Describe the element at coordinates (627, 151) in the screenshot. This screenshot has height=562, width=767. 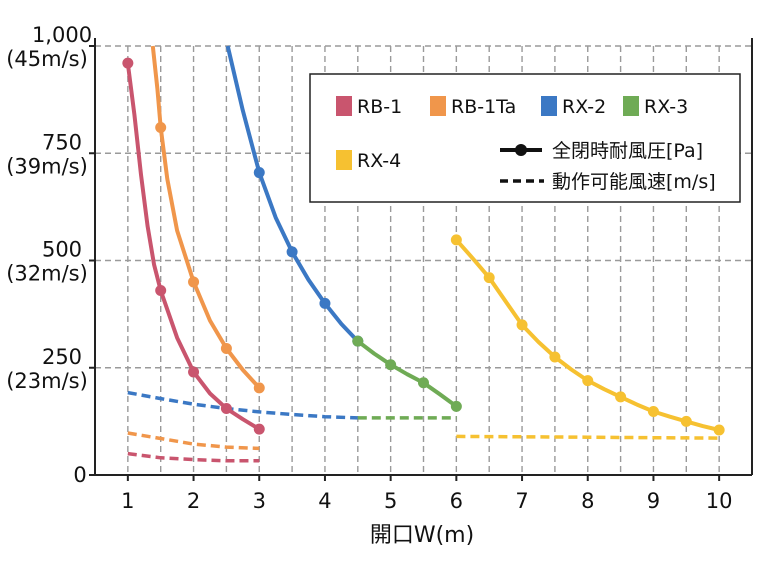
I see `legend-solid-label: 全閉時耐風圧[Pa]` at that location.